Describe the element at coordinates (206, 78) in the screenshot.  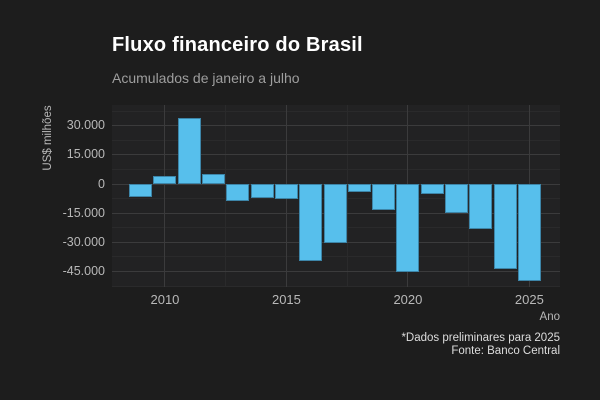
I see `chart-subtitle: Acumulados de janeiro a julho` at that location.